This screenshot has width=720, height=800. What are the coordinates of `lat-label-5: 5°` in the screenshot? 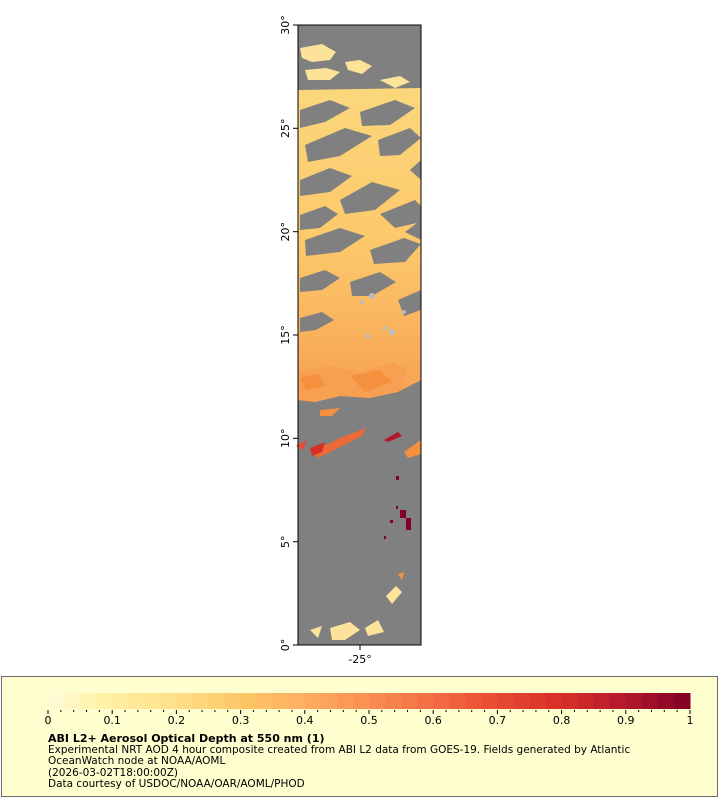 It's located at (285, 541).